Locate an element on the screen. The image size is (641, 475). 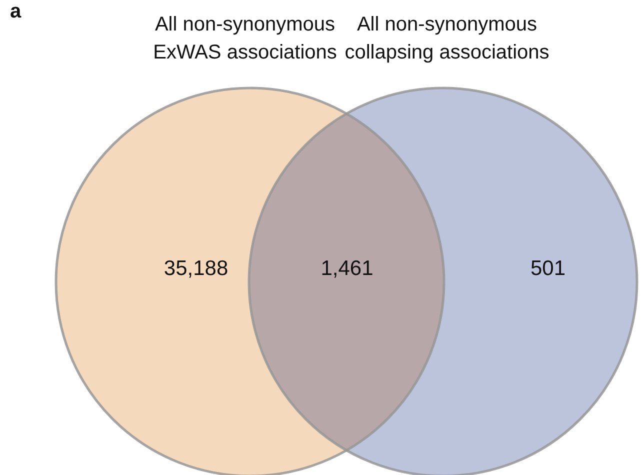
data-label: 501 is located at coordinates (548, 268).